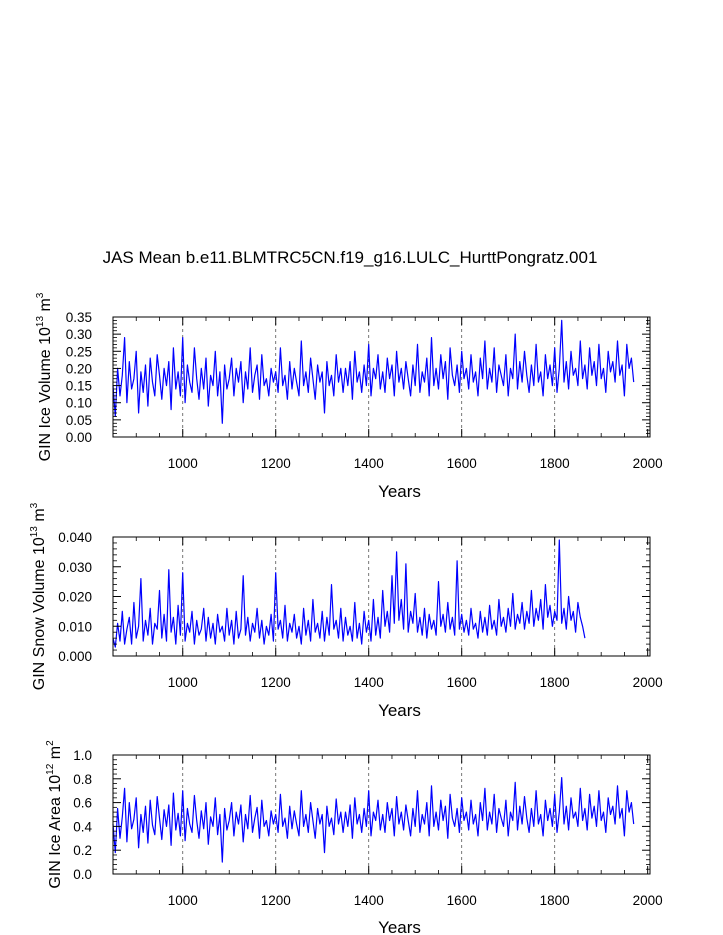  I want to click on y-tick-label: 0.8, so click(82, 779).